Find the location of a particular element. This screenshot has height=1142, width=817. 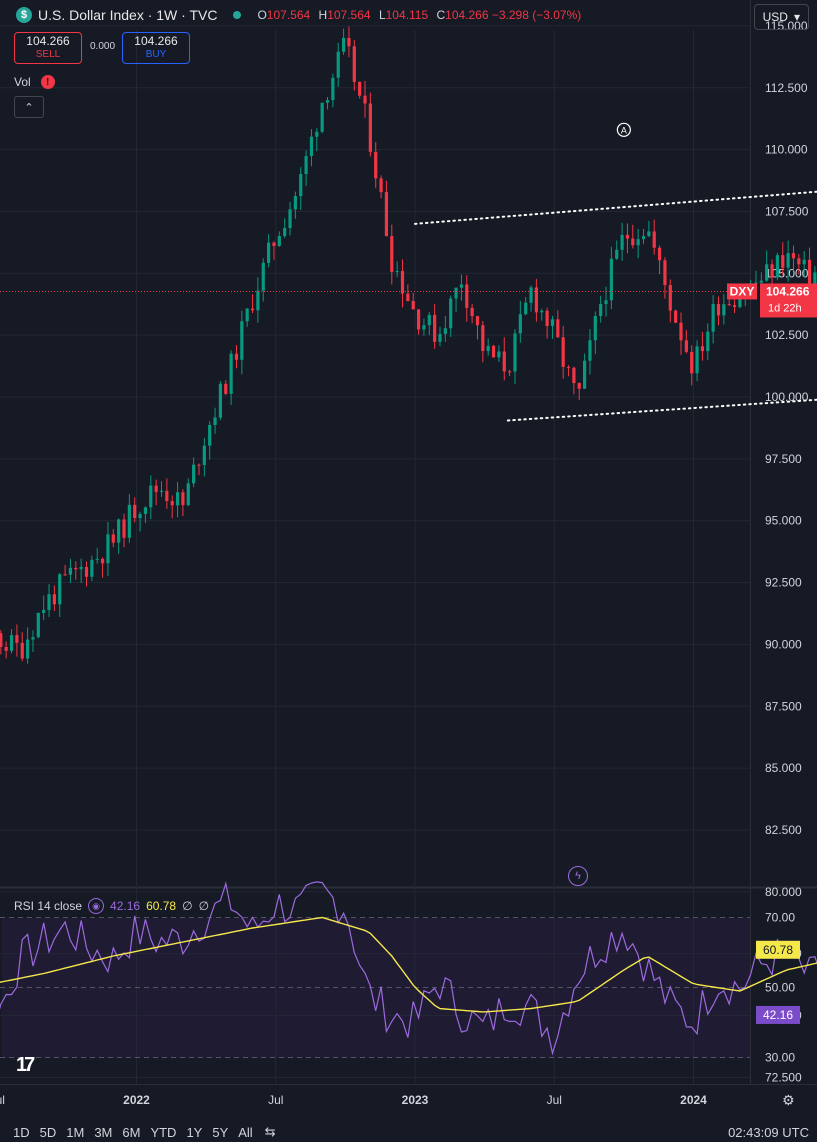

open-key: O is located at coordinates (262, 15).